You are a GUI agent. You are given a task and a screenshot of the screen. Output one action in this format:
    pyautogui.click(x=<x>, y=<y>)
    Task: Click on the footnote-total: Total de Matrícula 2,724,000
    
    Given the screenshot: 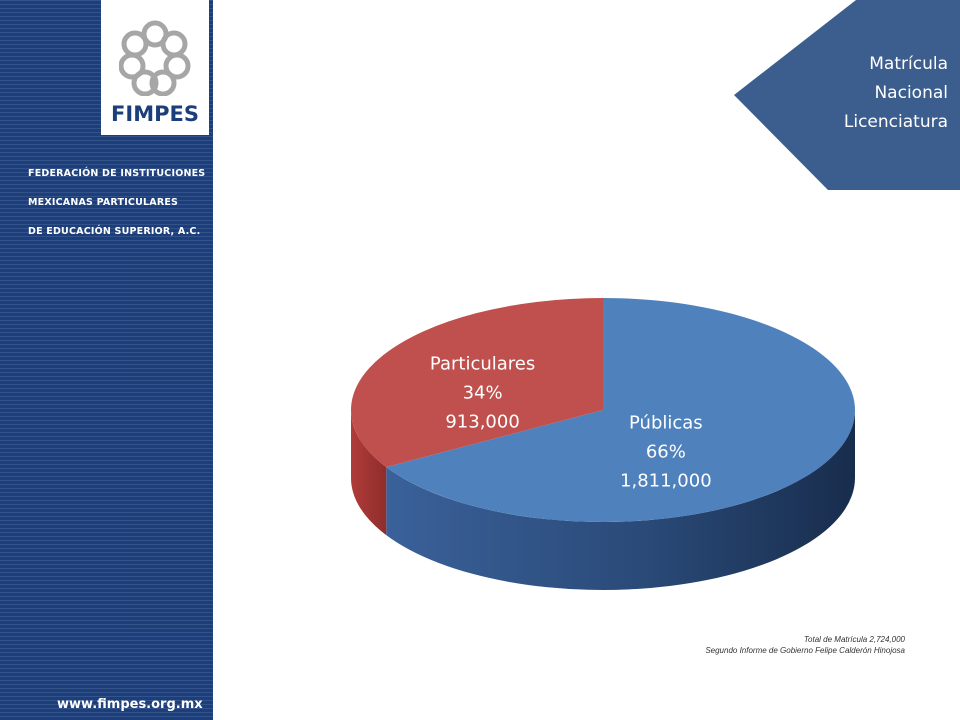 What is the action you would take?
    pyautogui.click(x=854, y=639)
    